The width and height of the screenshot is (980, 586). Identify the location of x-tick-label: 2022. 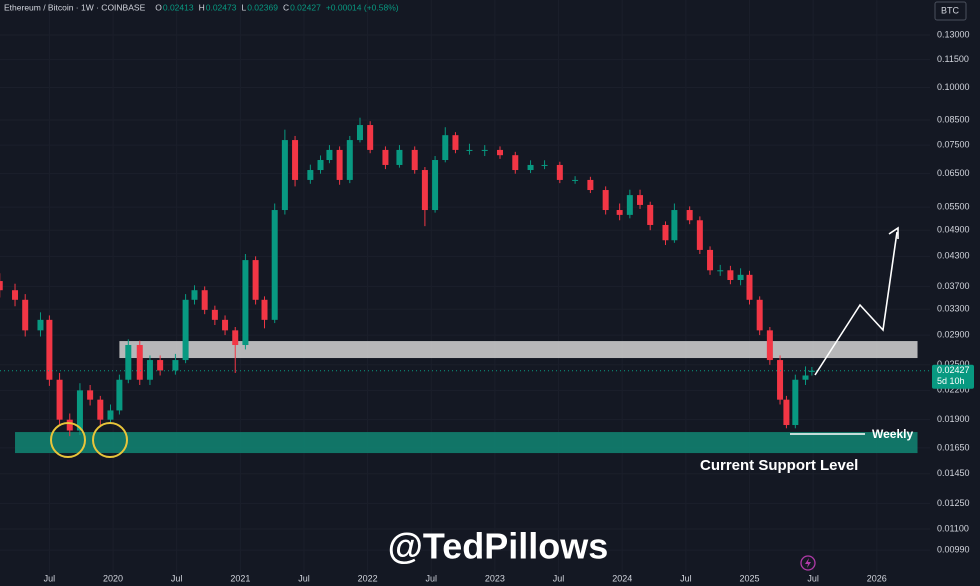
(368, 578).